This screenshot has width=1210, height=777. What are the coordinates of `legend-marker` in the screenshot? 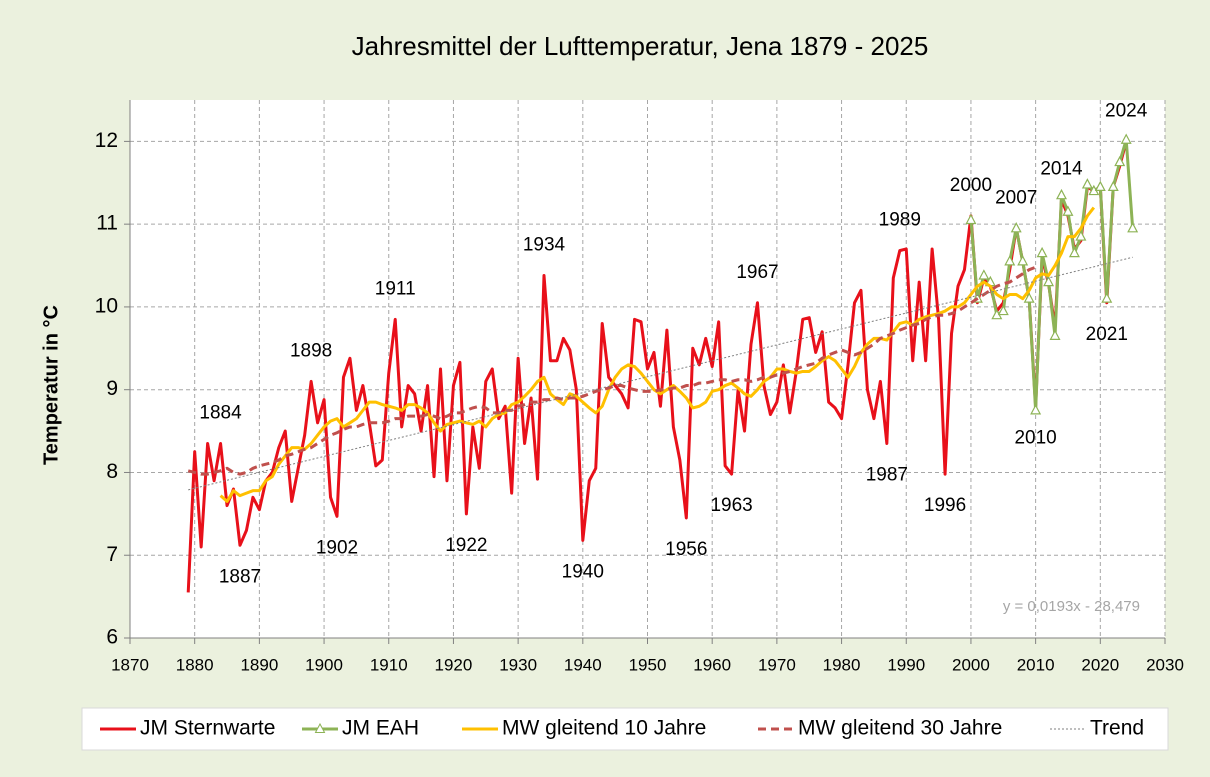 It's located at (320, 727).